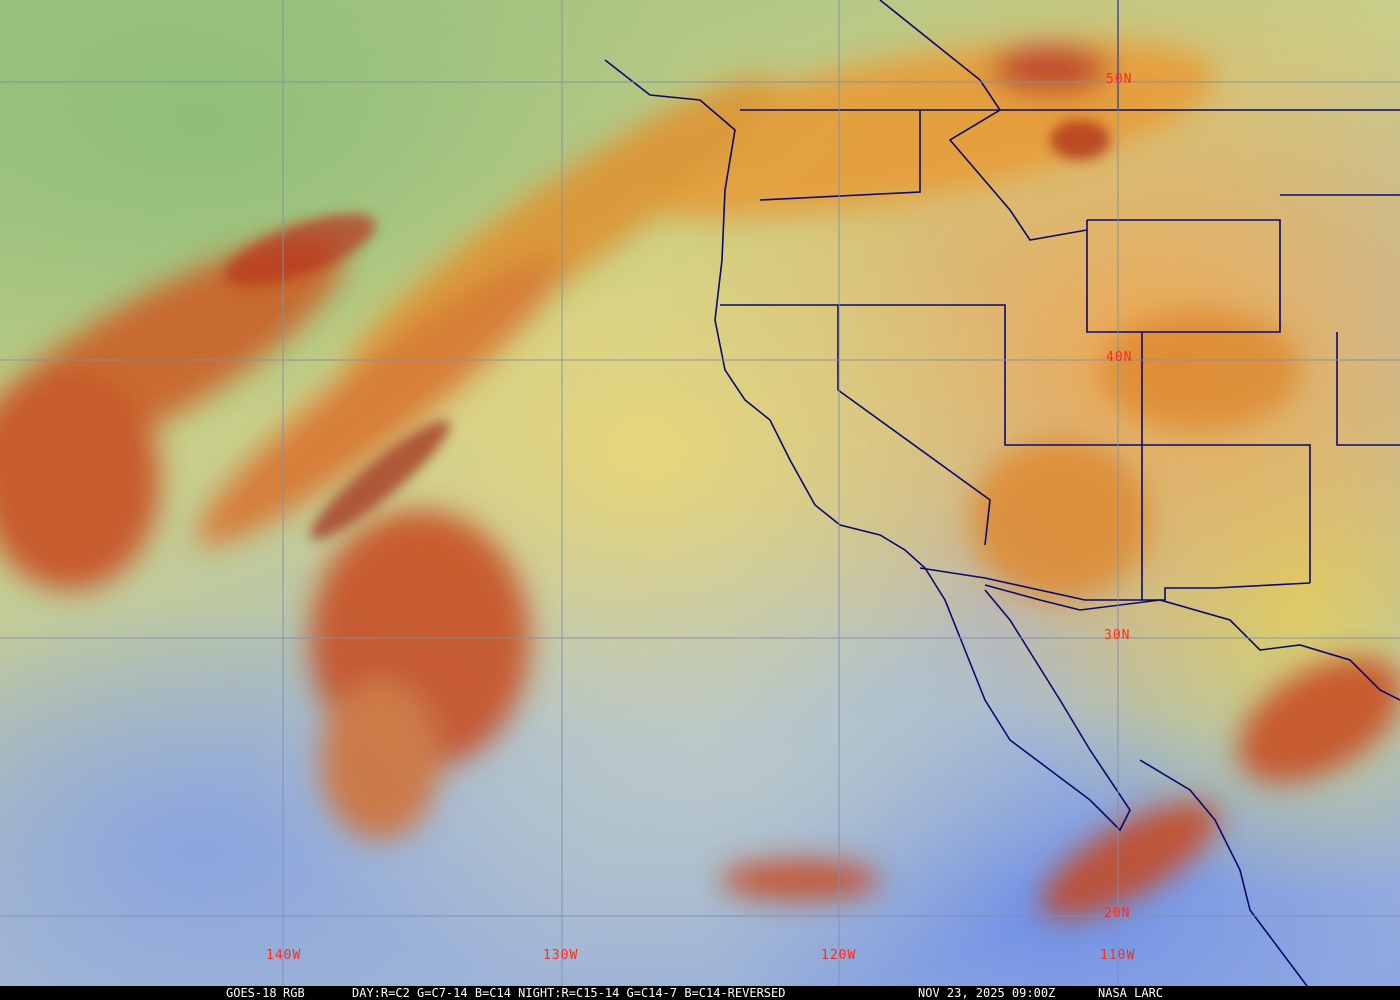 The image size is (1400, 1000). Describe the element at coordinates (1118, 955) in the screenshot. I see `lon-label-110w: 110W` at that location.